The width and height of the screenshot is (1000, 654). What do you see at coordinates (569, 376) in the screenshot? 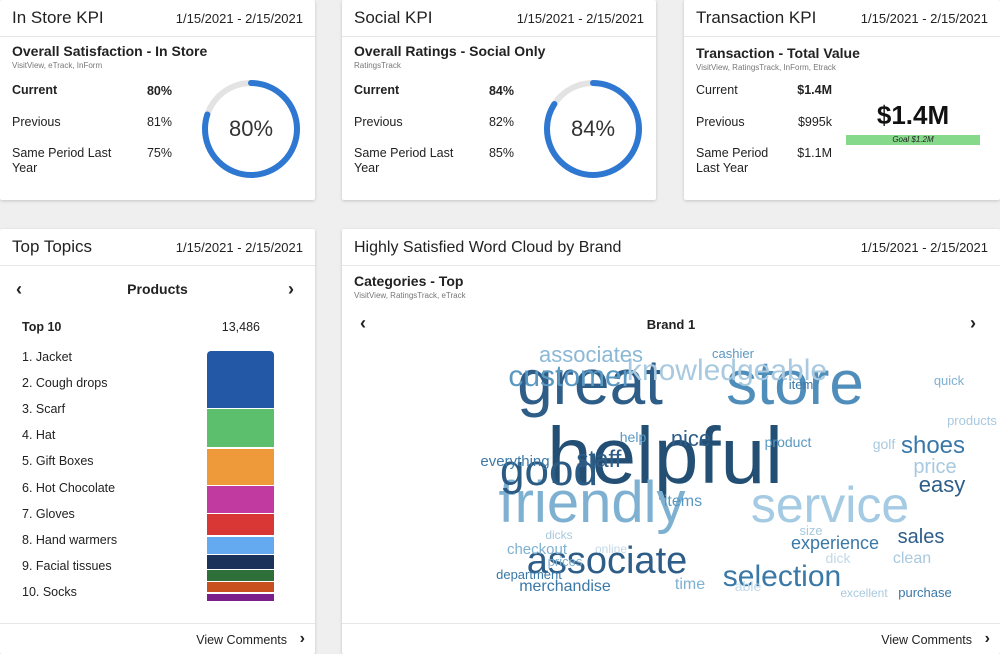
I see `word-cloud-term: customer` at bounding box center [569, 376].